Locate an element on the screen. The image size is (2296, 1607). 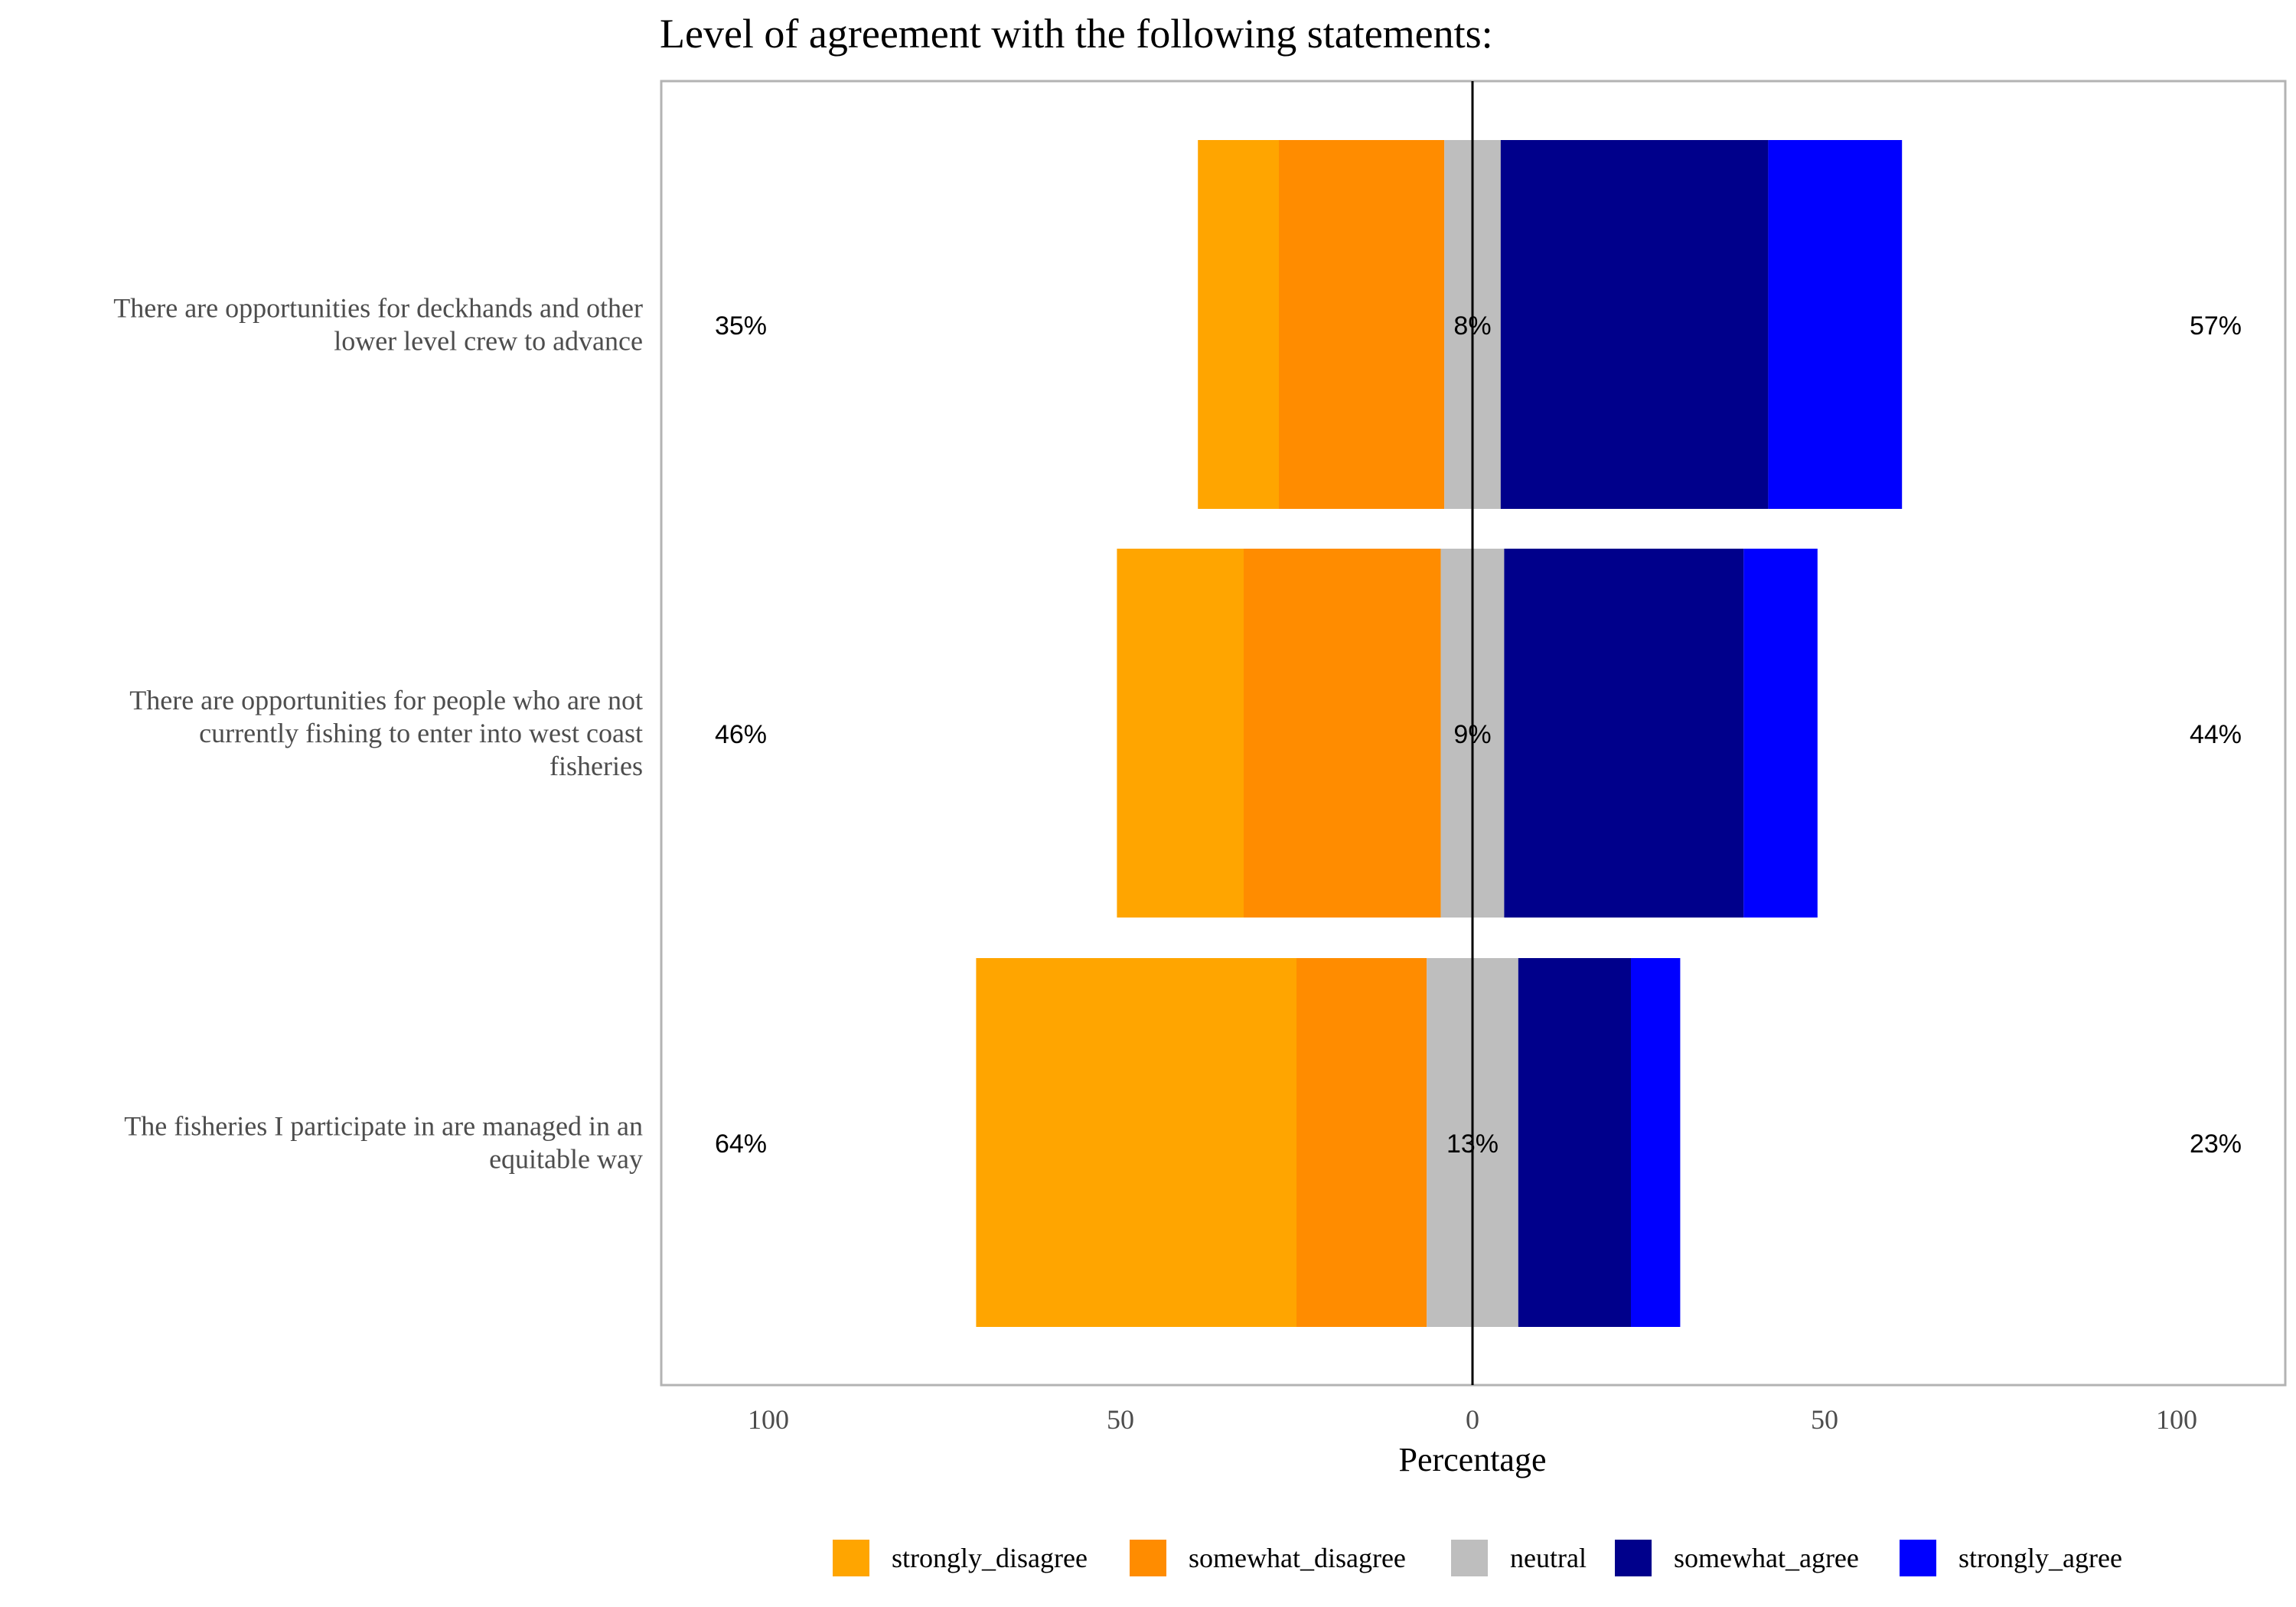
legend-swatch-strongly-agree is located at coordinates (1918, 1558).